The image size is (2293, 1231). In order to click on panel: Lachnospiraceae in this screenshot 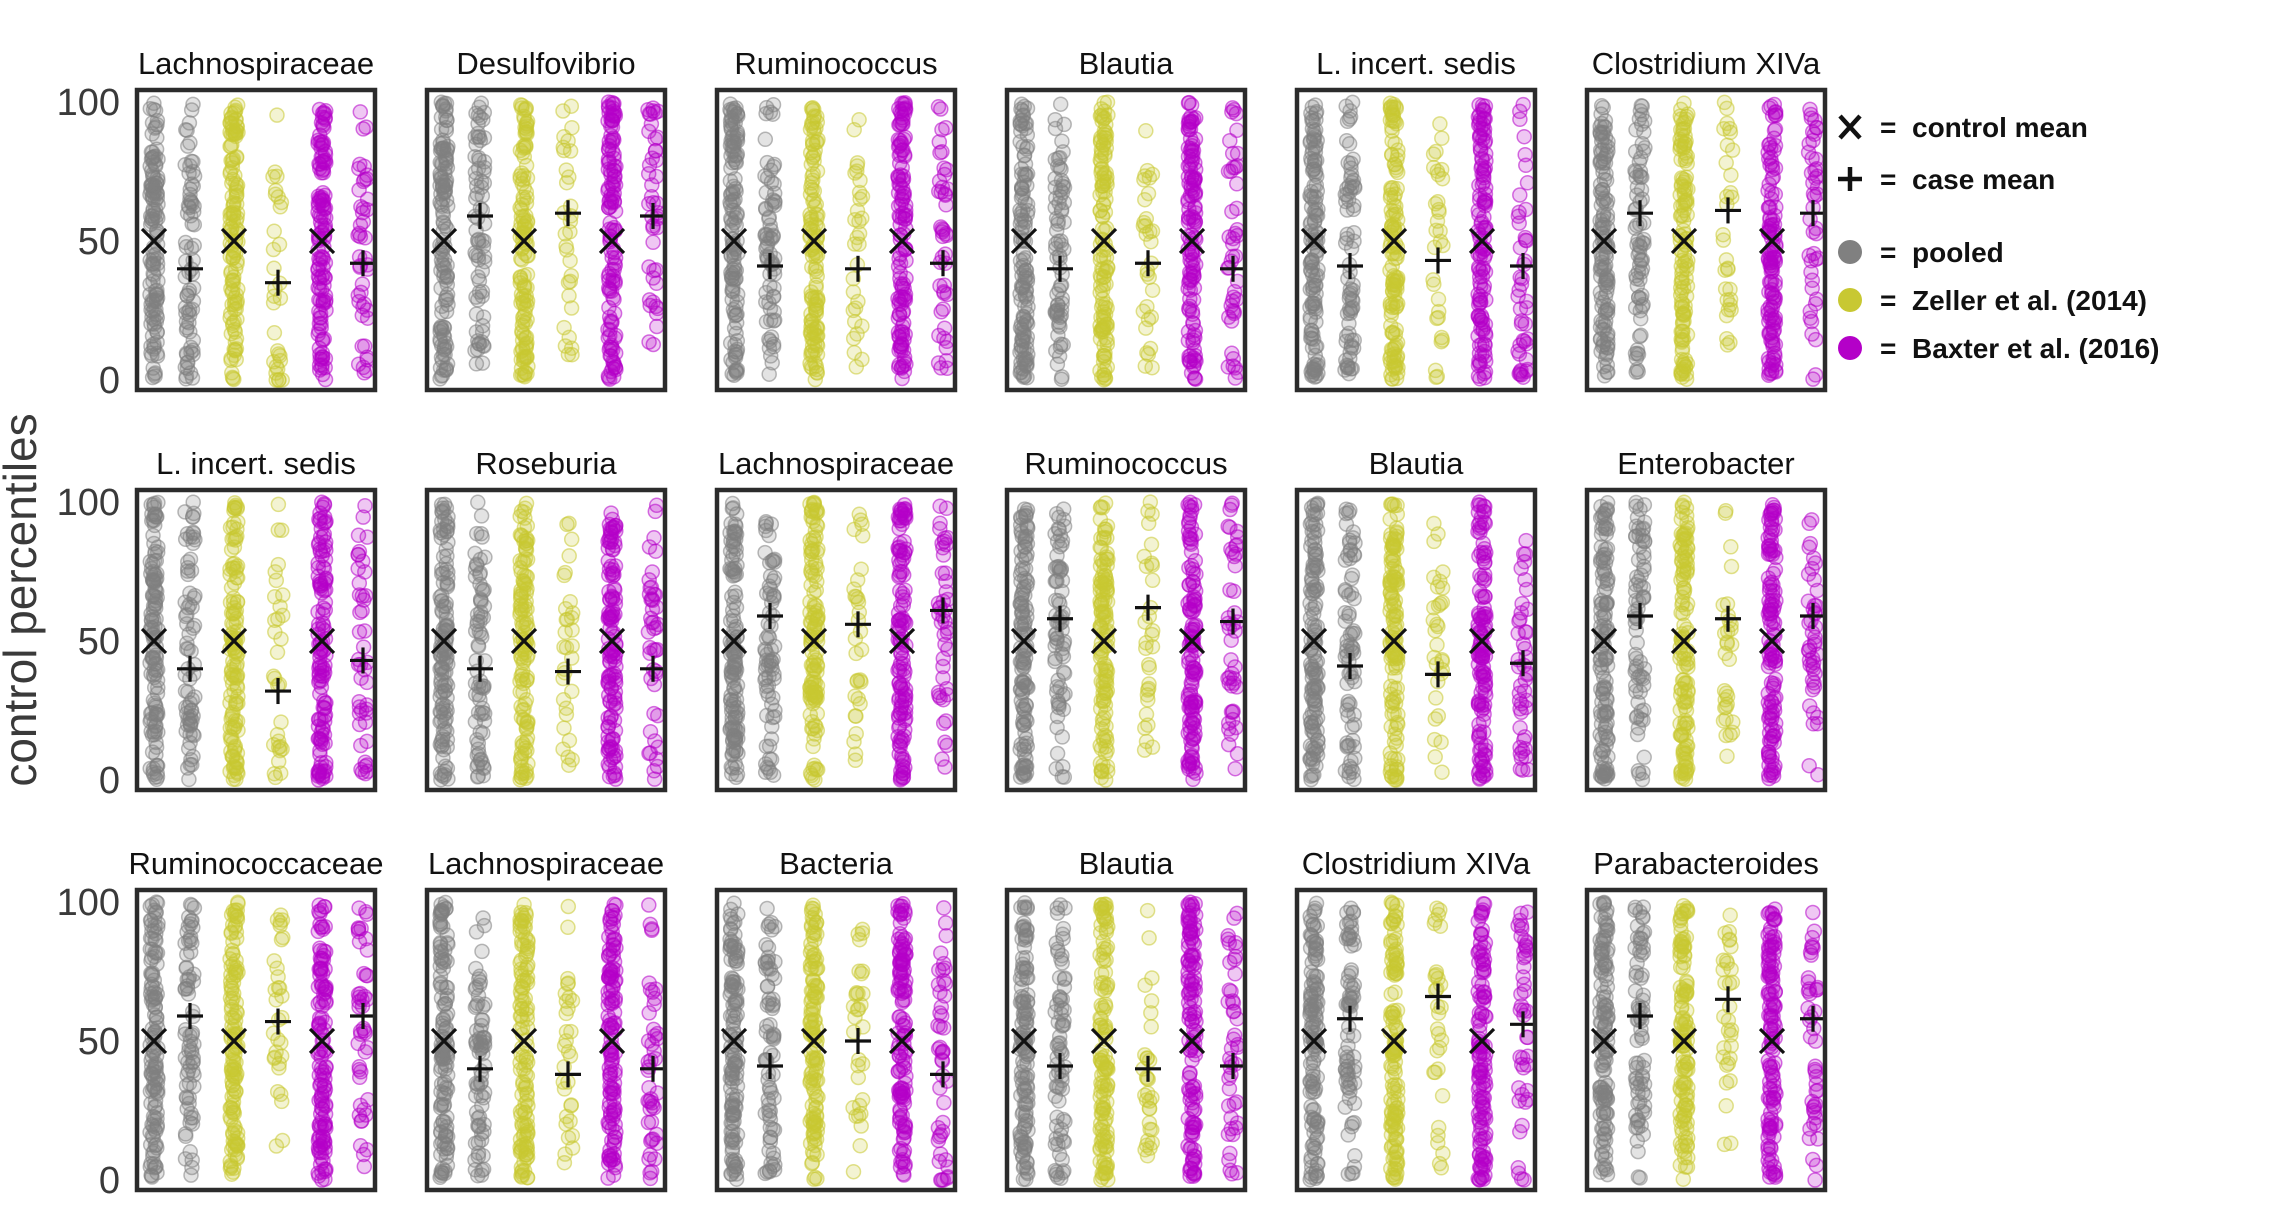, I will do `click(836, 619)`.